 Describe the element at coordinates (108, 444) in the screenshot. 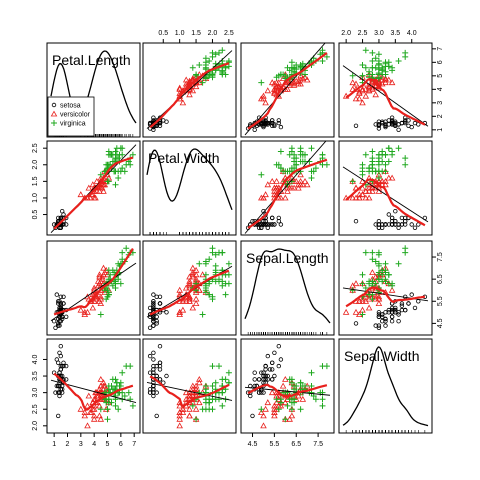

I see `x-tick-label: 5` at that location.